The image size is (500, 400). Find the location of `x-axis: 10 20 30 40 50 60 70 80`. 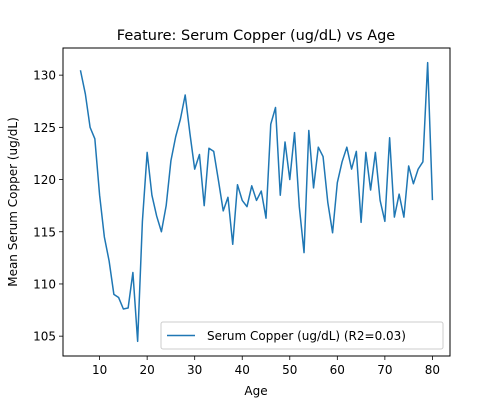

x-axis: 10 20 30 40 50 60 70 80 is located at coordinates (266, 366).